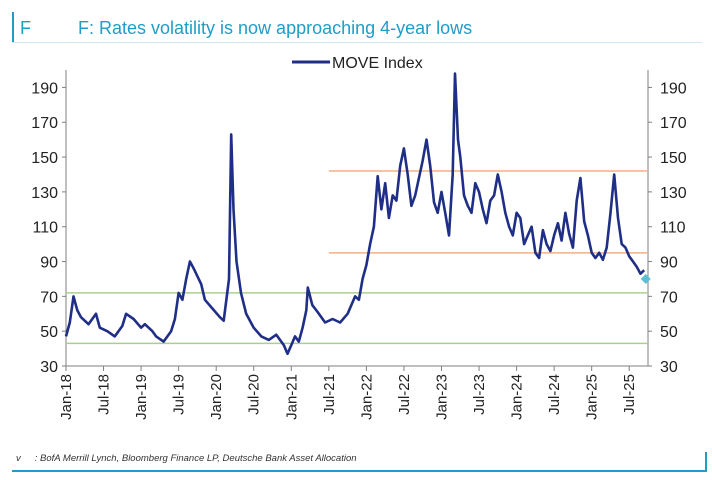 This screenshot has height=480, width=712. What do you see at coordinates (291, 397) in the screenshot?
I see `x-tick-label: Jan-21` at bounding box center [291, 397].